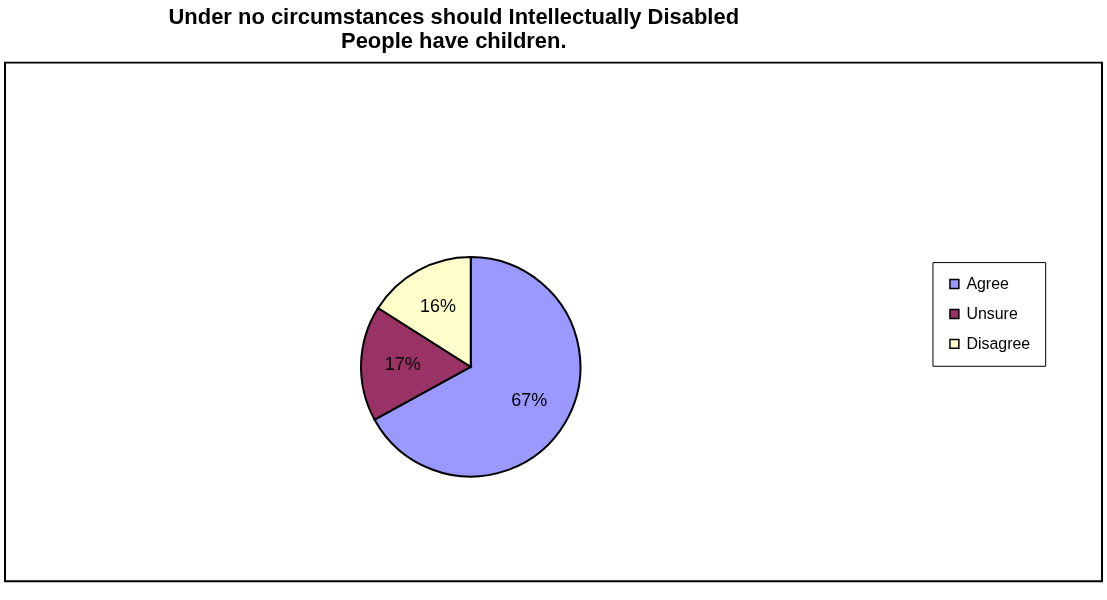  I want to click on text: People have children., so click(454, 40).